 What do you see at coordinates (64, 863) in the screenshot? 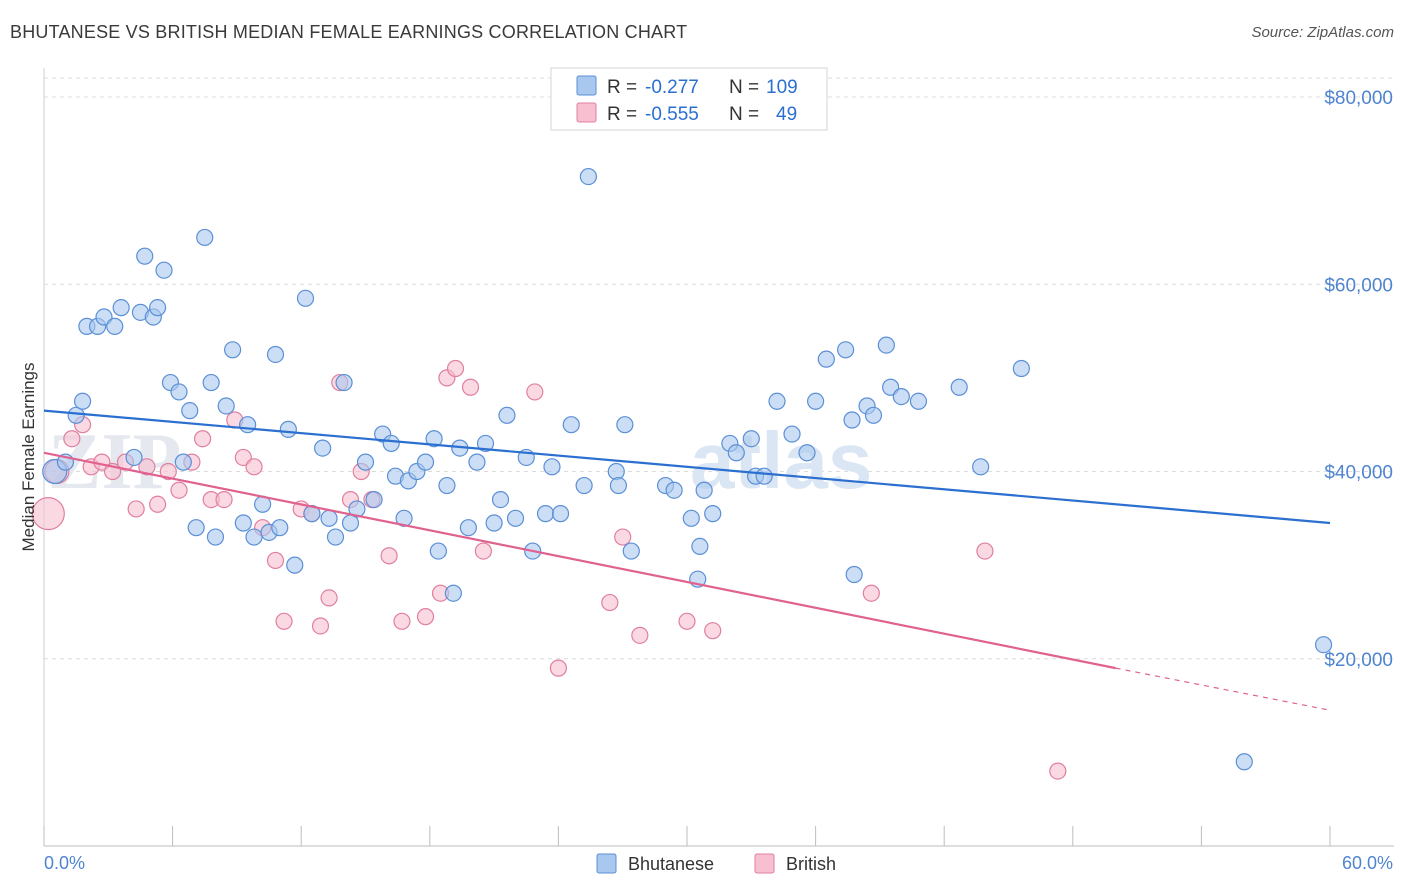
I see `x-tick-label-min: 0.0%` at bounding box center [64, 863].